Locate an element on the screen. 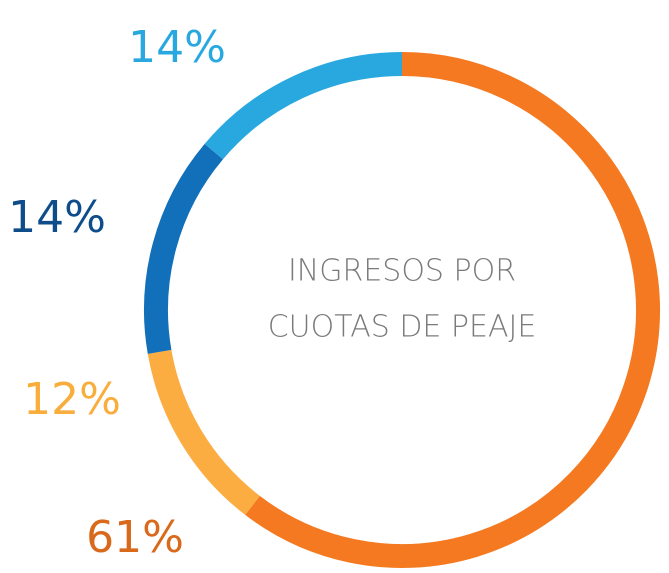 The height and width of the screenshot is (573, 669). center-text: CUOTAS DE PEAJE is located at coordinates (402, 327).